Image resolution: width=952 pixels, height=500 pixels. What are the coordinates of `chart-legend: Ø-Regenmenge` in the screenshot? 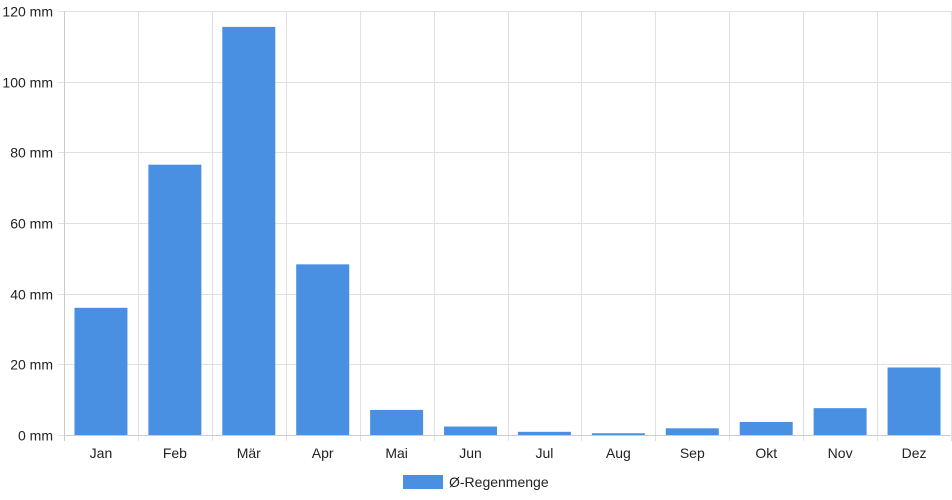 It's located at (476, 482).